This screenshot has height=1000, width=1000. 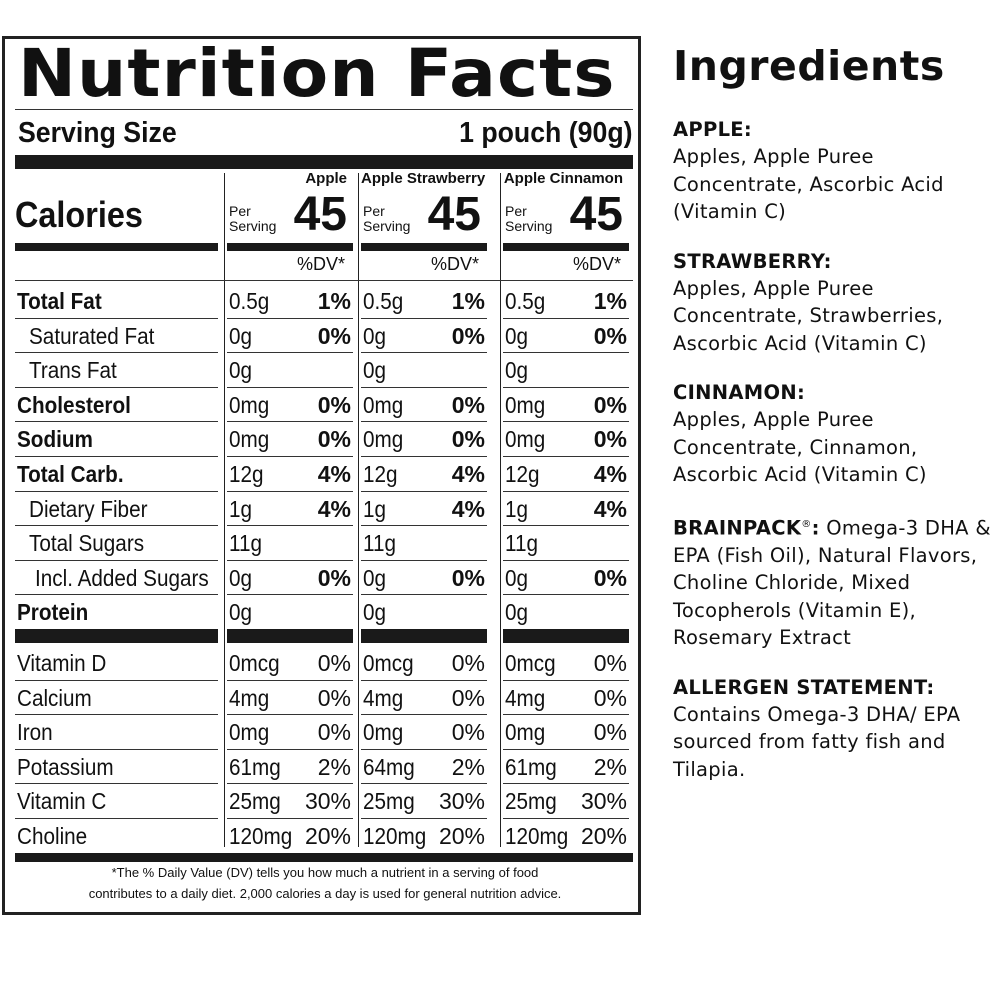 What do you see at coordinates (65, 766) in the screenshot?
I see `vitamin-label: Potassium` at bounding box center [65, 766].